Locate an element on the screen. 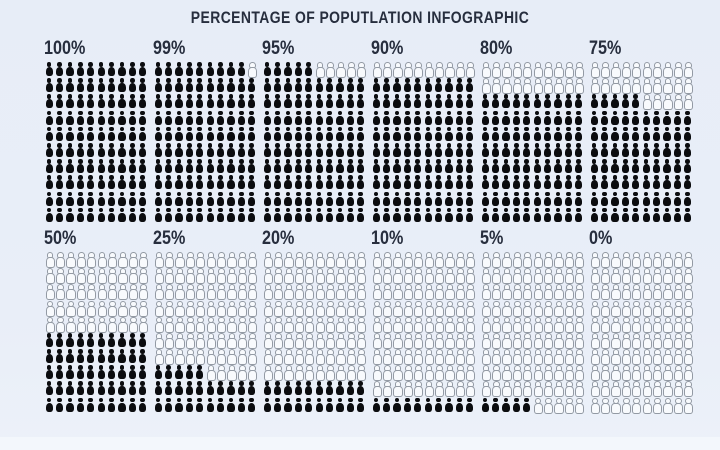 This screenshot has height=450, width=720. percent-label: 5% is located at coordinates (492, 238).